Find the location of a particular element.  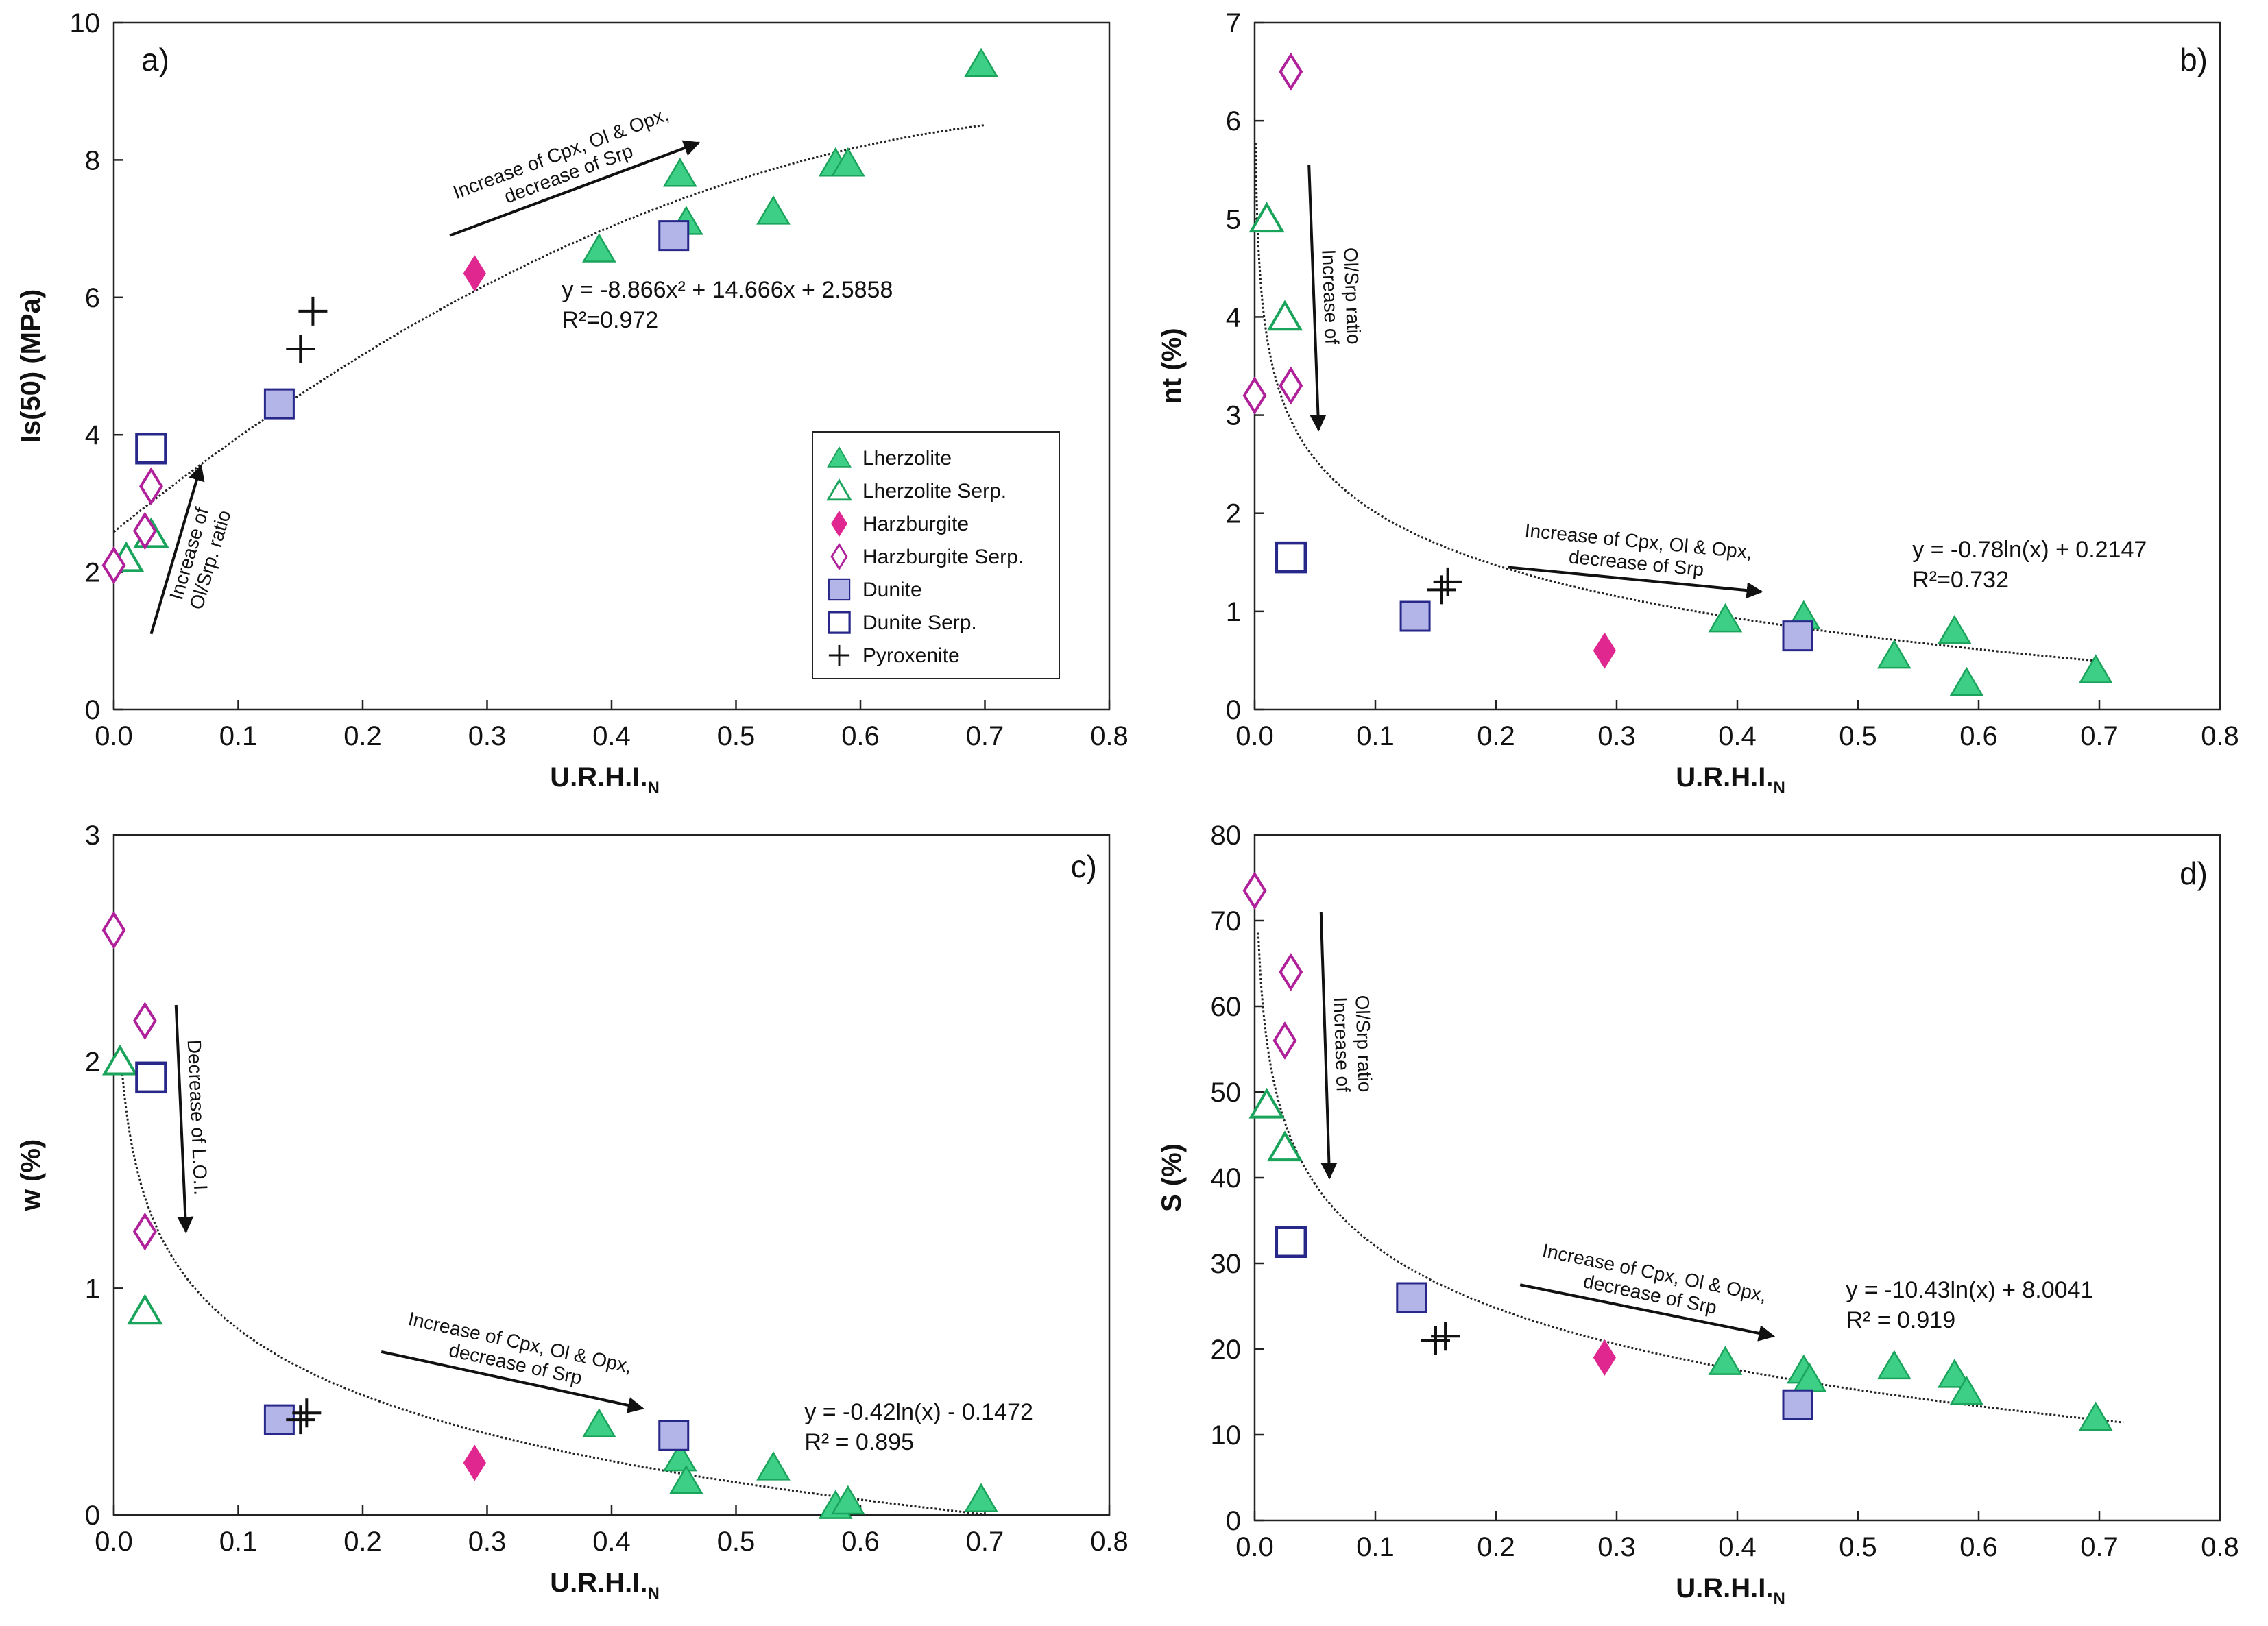

series-dunite-serp is located at coordinates (151, 1077).